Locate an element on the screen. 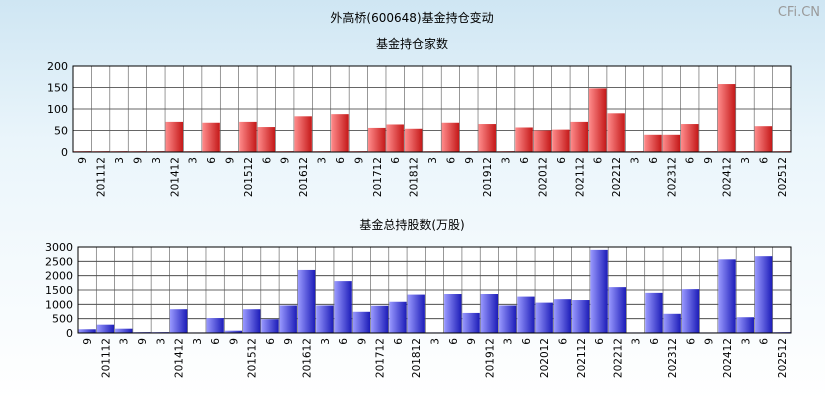 The width and height of the screenshot is (825, 400). fund-count-x-tick-label: 202412 is located at coordinates (728, 177).